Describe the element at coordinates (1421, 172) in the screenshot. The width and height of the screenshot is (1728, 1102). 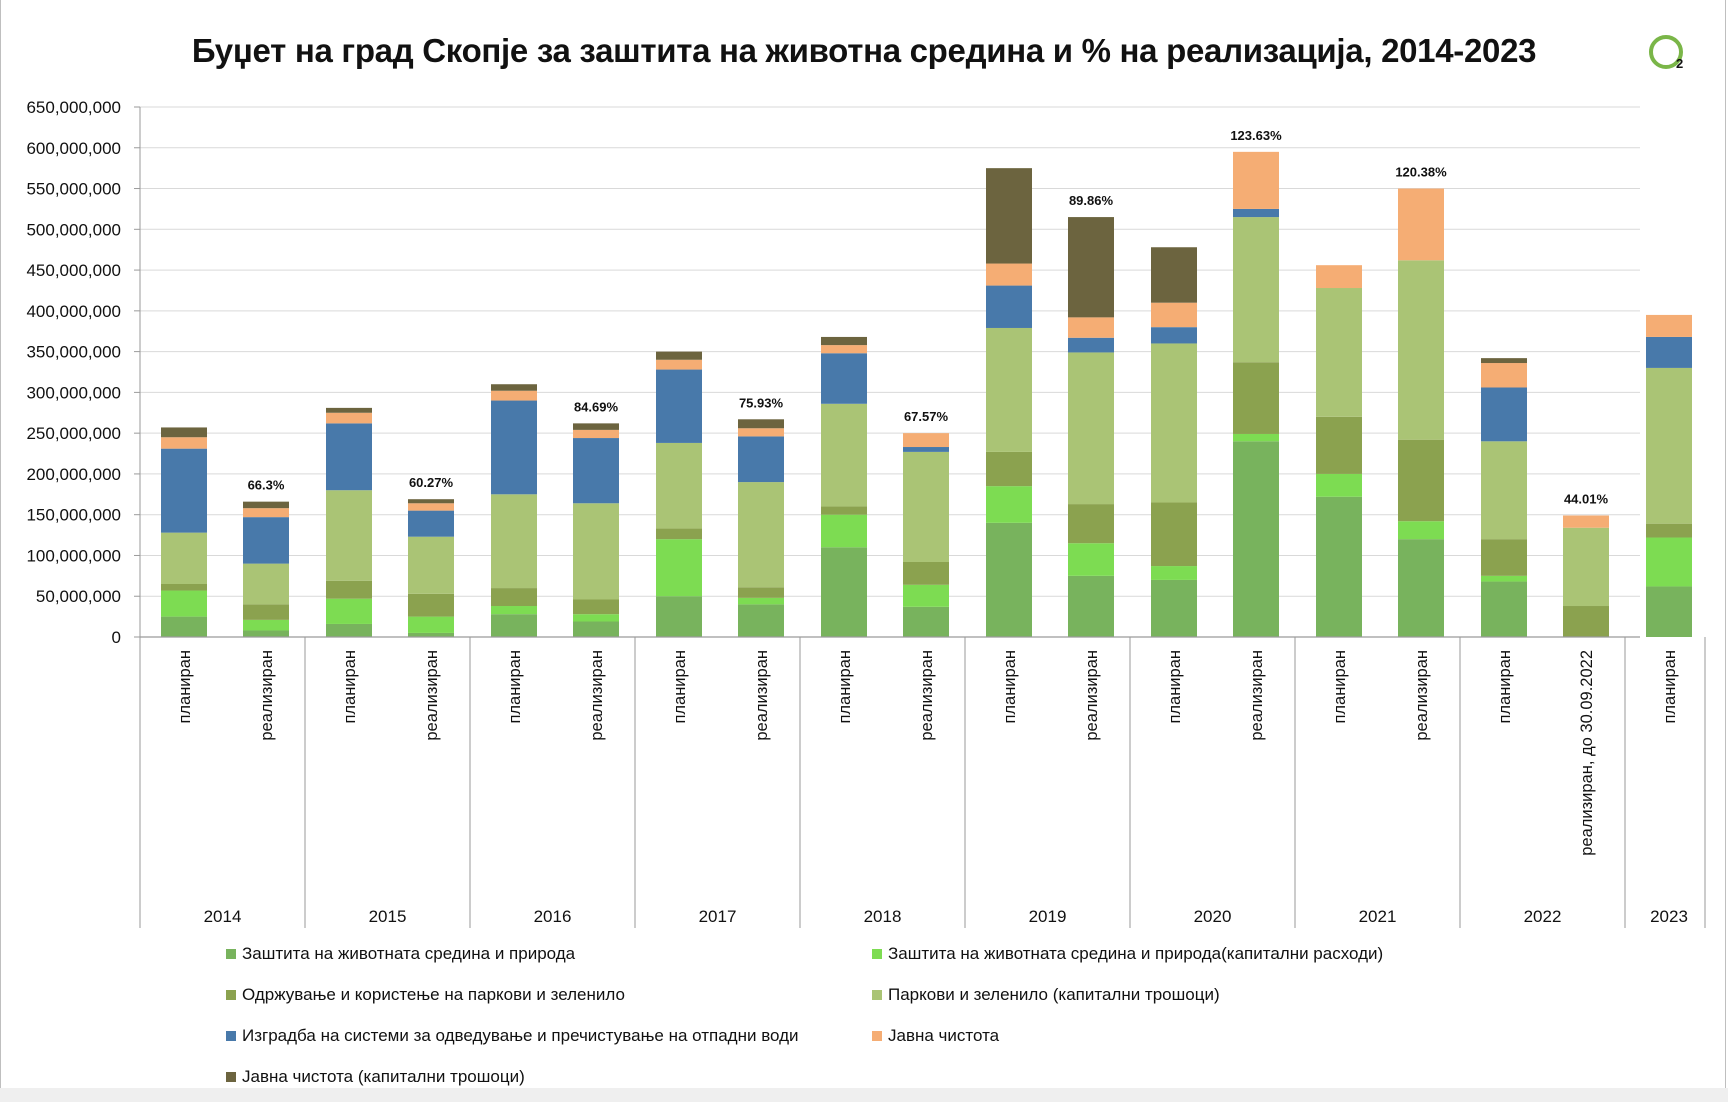
I see `percent-label: 120.38%` at that location.